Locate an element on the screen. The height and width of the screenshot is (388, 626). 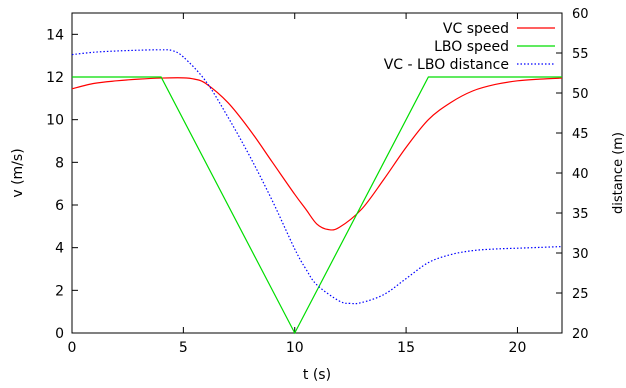
y2-tick-label: 50 is located at coordinates (580, 94).